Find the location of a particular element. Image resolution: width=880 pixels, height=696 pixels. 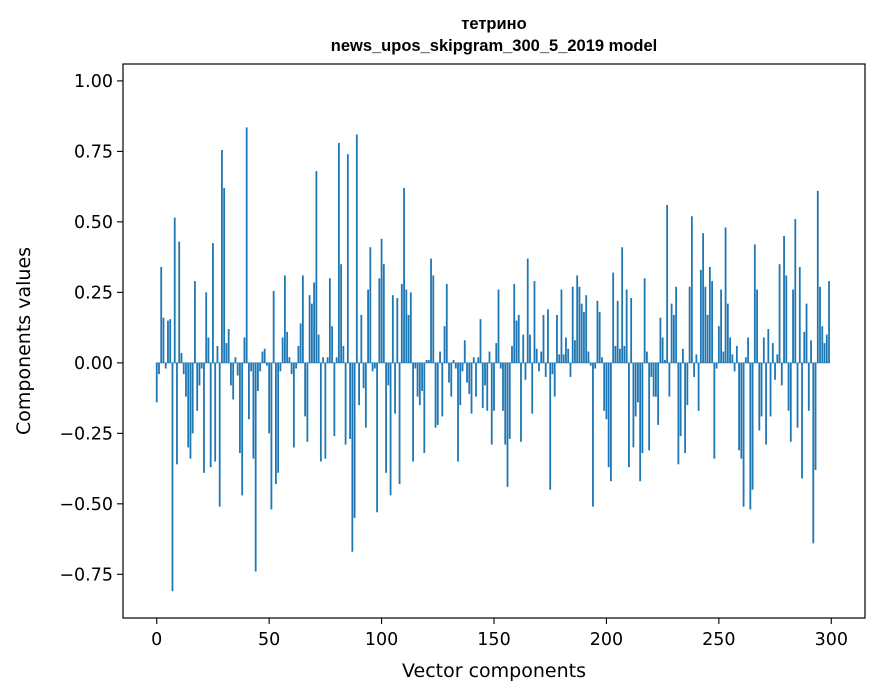

y-tick-label: −0.50 is located at coordinates (86, 505).